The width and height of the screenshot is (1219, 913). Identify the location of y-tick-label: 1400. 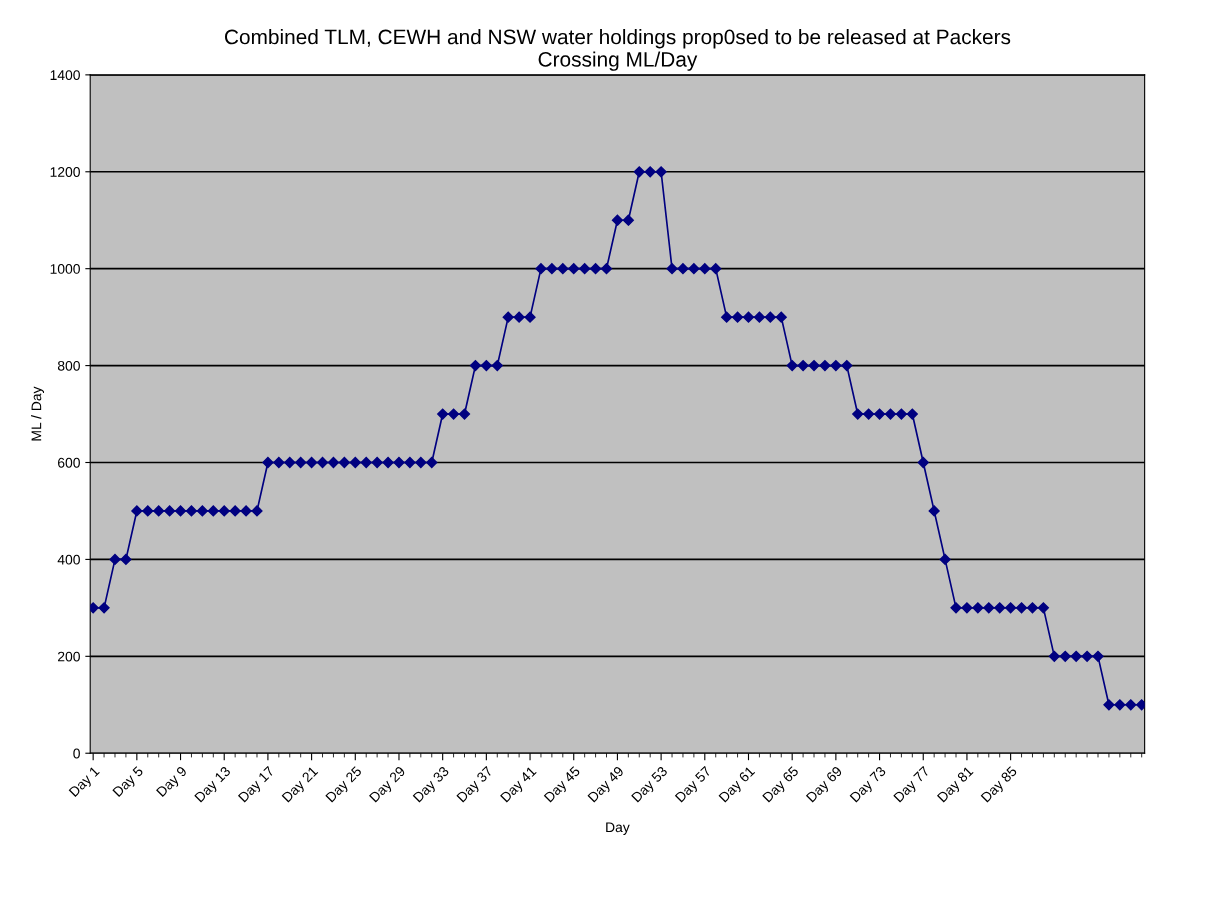
(65, 75).